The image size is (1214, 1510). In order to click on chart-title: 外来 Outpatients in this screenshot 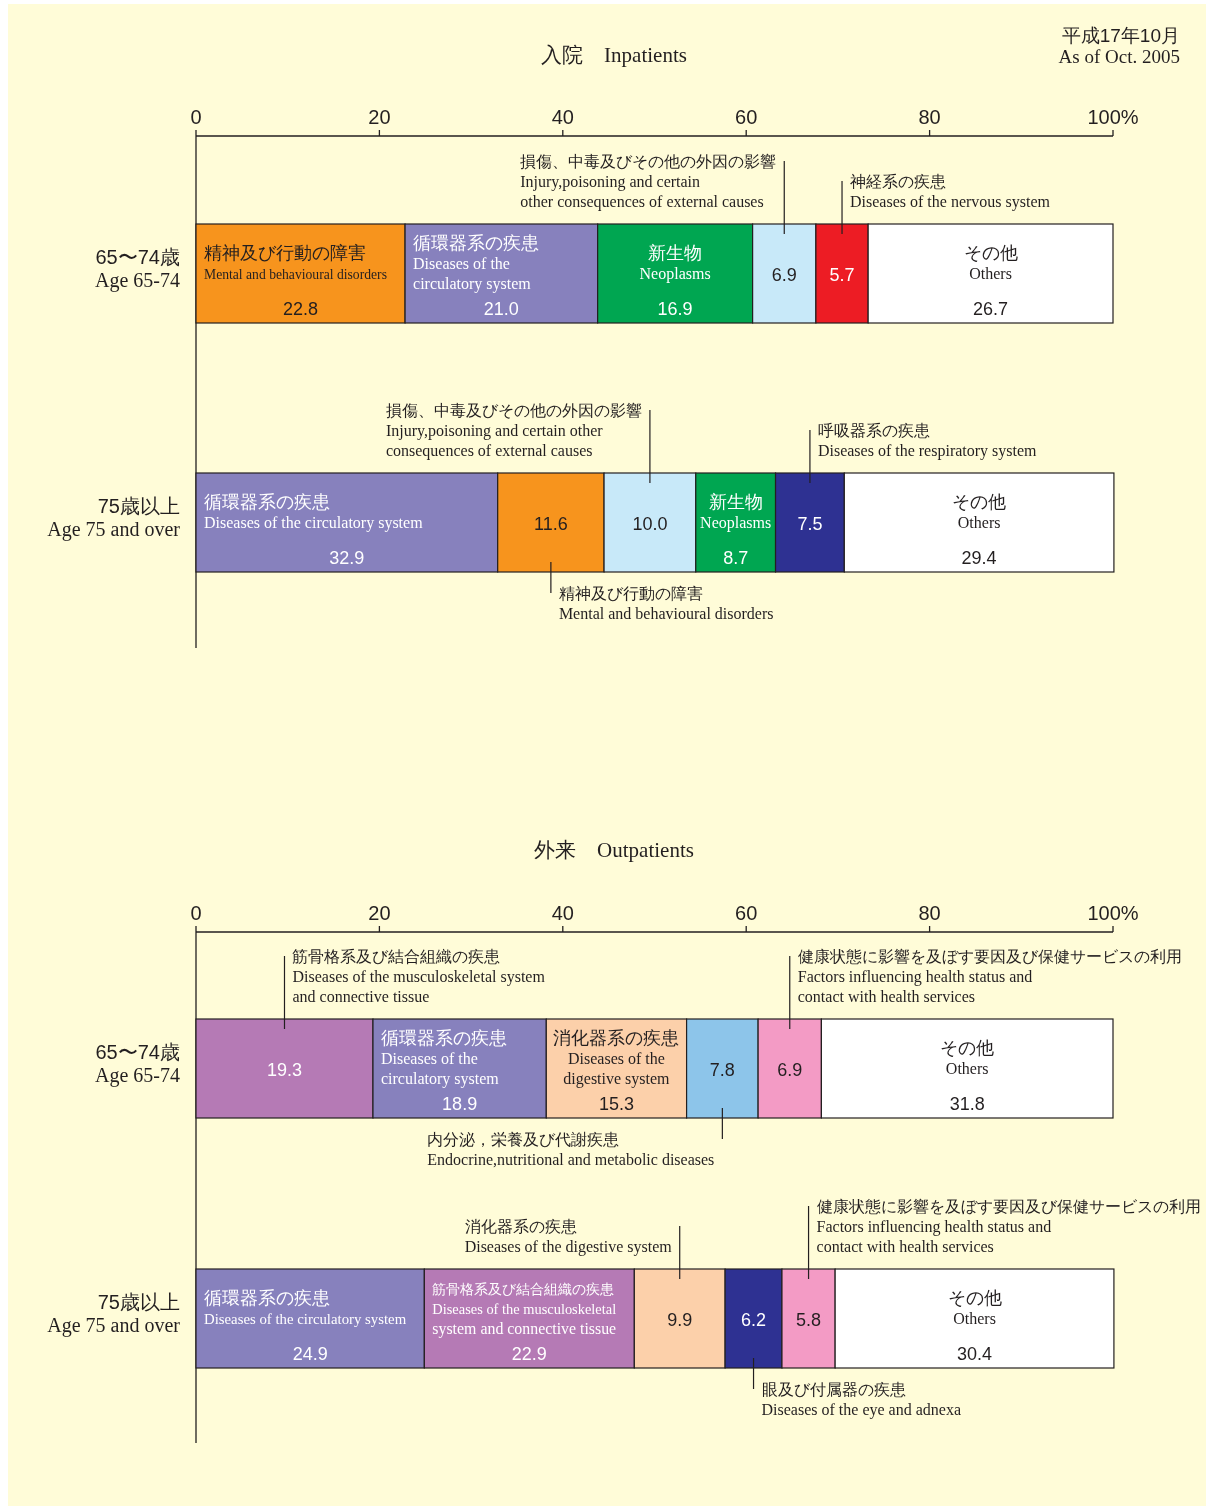, I will do `click(614, 850)`.